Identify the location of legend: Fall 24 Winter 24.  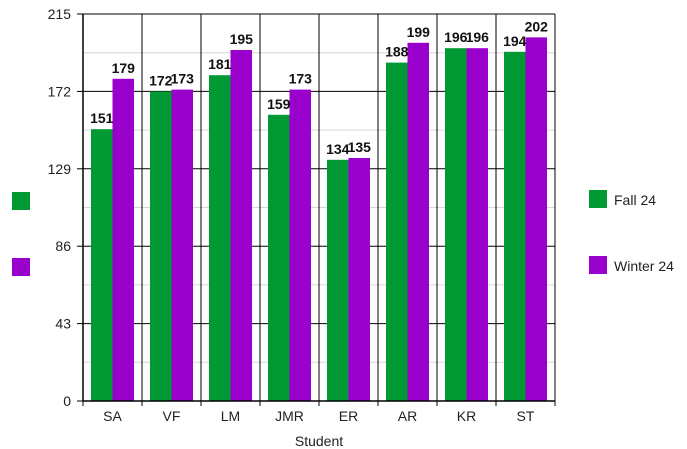
(631, 232).